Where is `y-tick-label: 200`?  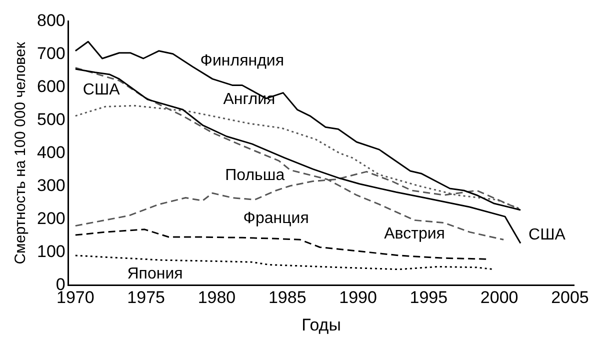
y-tick-label: 200 is located at coordinates (51, 218).